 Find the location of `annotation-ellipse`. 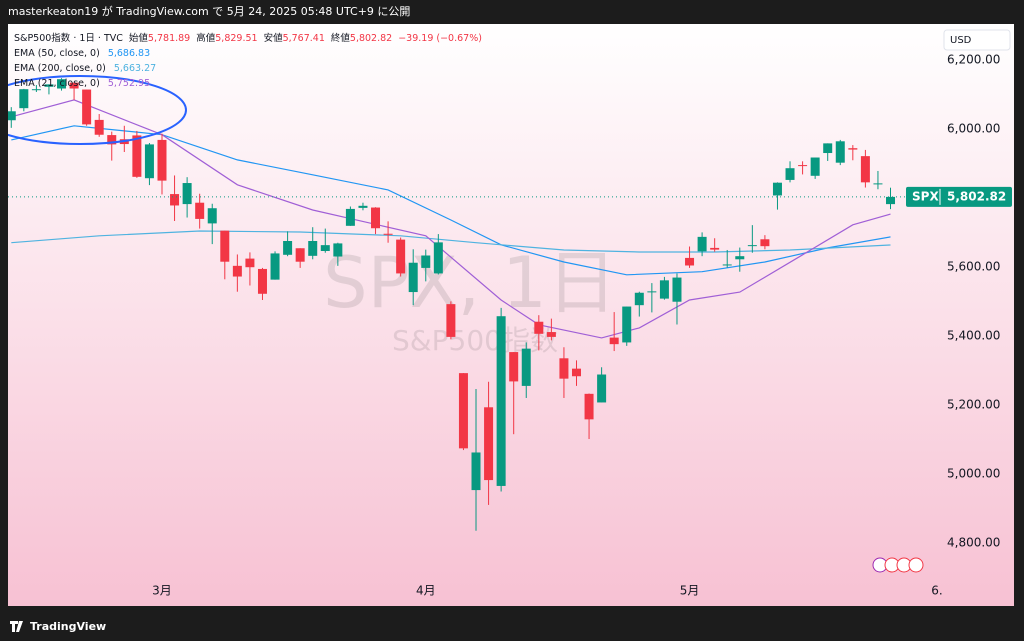

annotation-ellipse is located at coordinates (97, 110).